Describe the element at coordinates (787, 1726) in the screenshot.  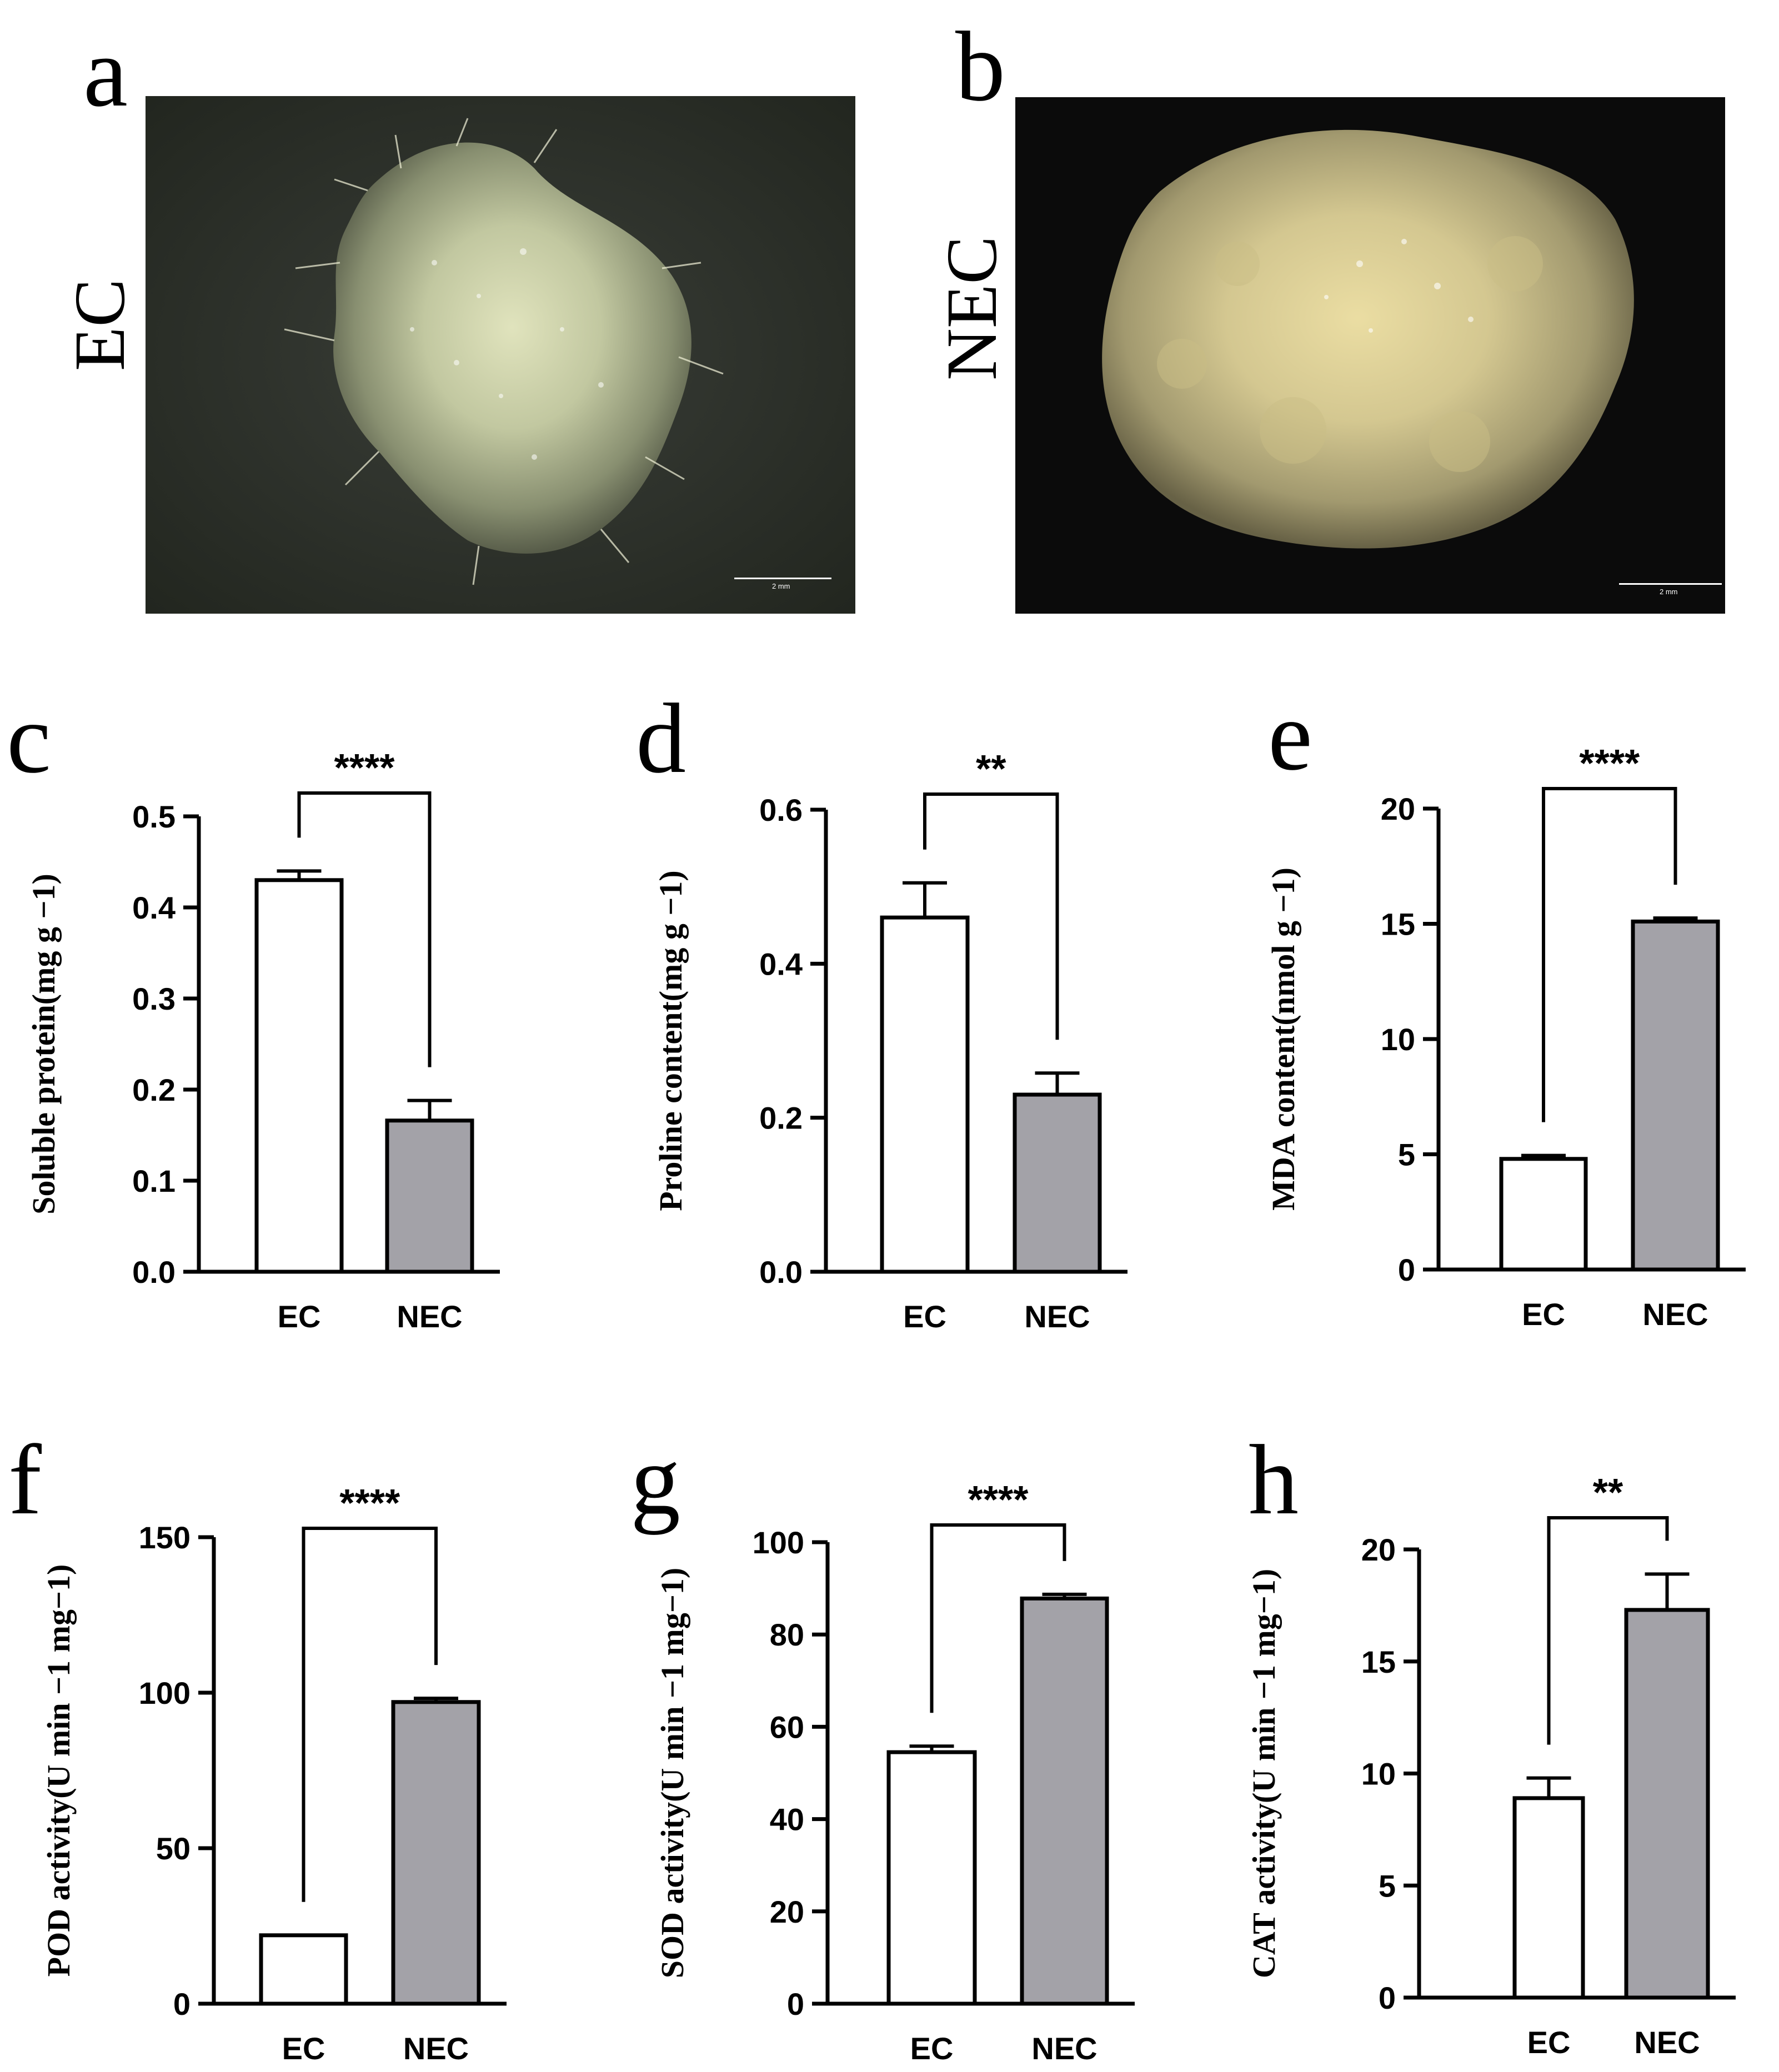
I see `y-tick-label: 60` at that location.